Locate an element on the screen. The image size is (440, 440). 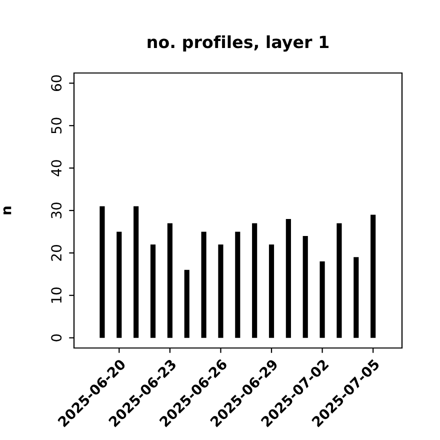
y-tick-label: 10 is located at coordinates (56, 295).